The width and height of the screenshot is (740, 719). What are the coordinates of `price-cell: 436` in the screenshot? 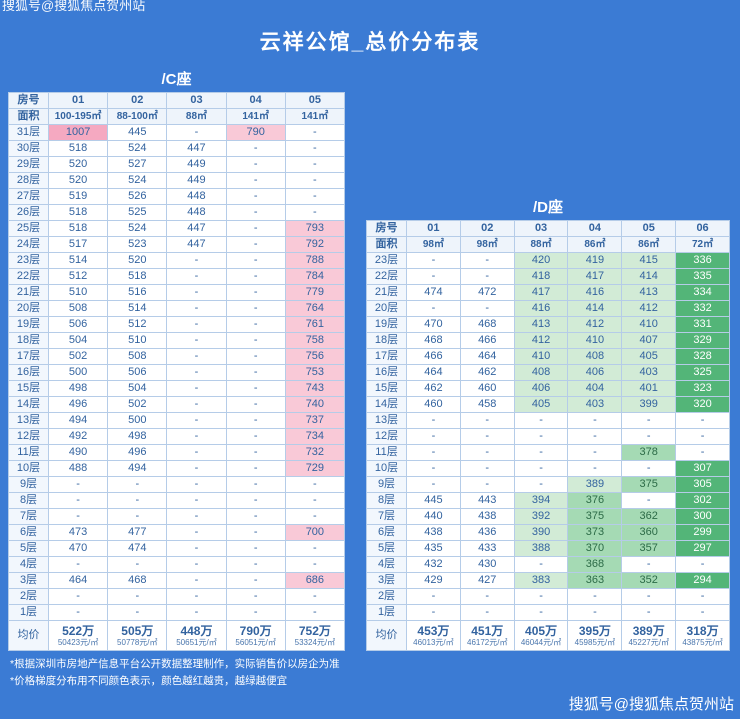 It's located at (487, 532).